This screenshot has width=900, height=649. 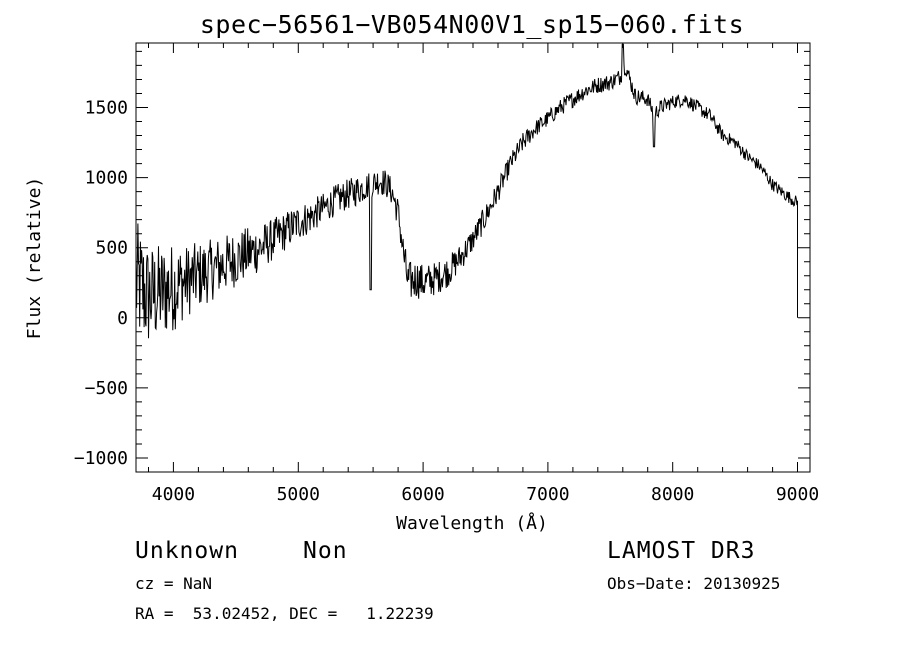 I want to click on x-tick-label: 5000, so click(x=298, y=494).